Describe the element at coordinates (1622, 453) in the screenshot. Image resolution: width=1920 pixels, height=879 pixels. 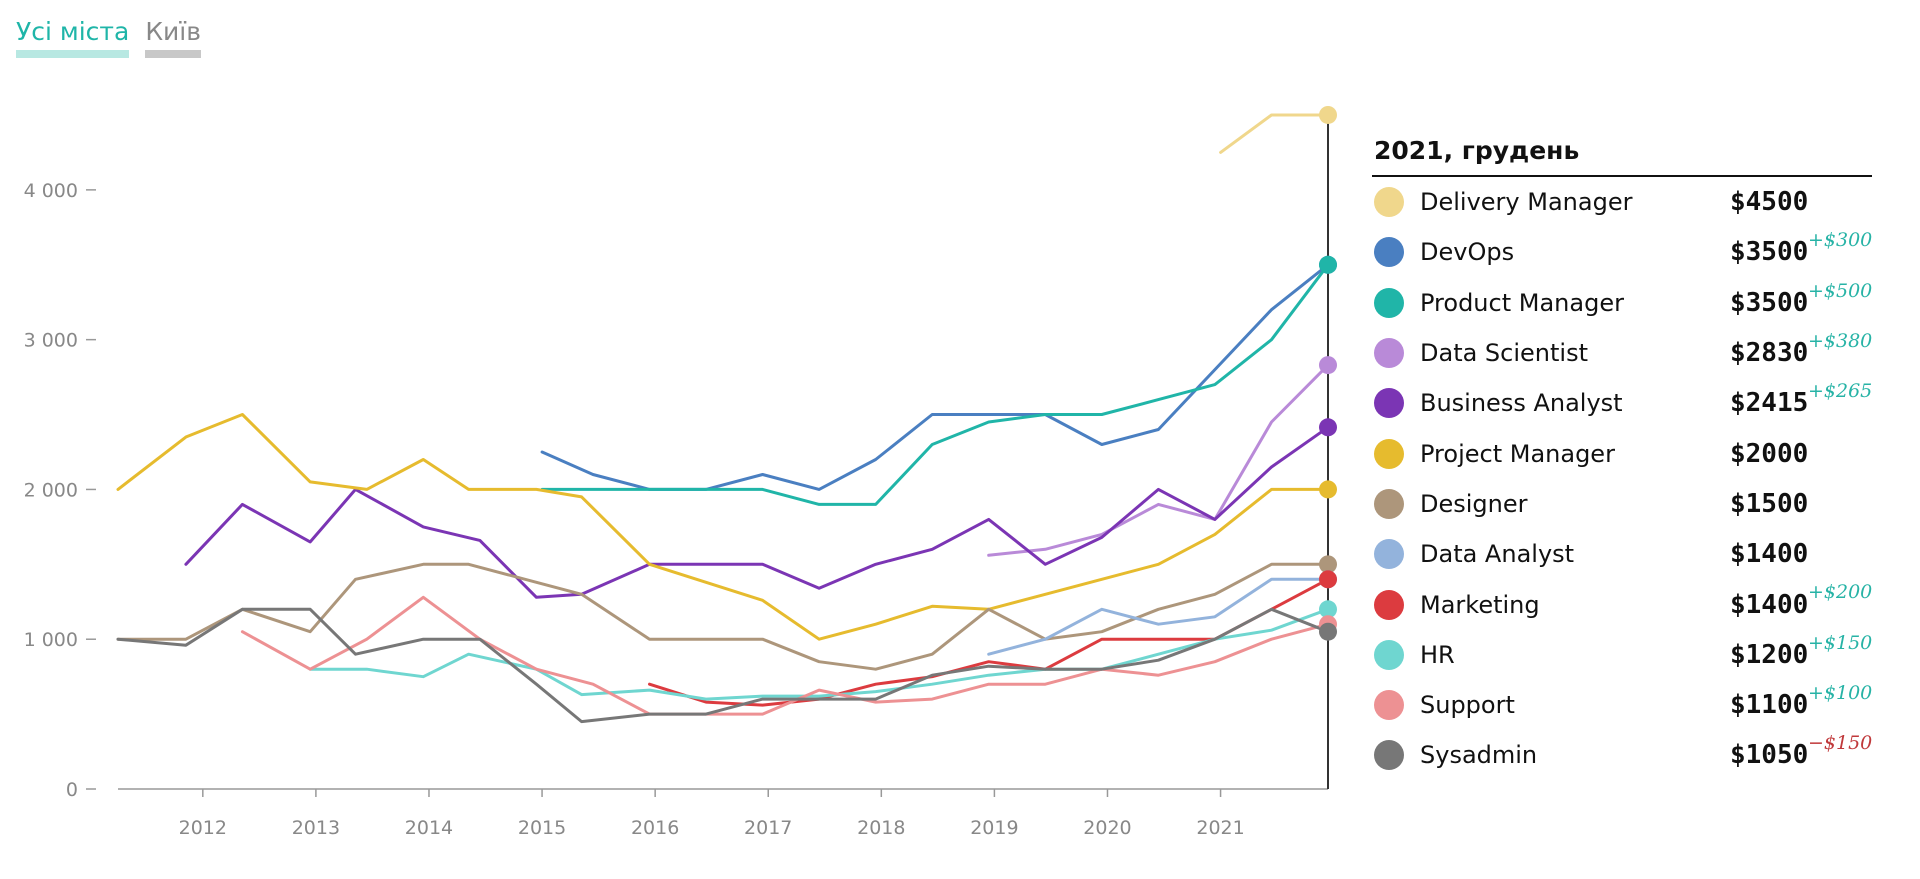
I see `legend-item-project-manager: Project Manager $2000` at that location.